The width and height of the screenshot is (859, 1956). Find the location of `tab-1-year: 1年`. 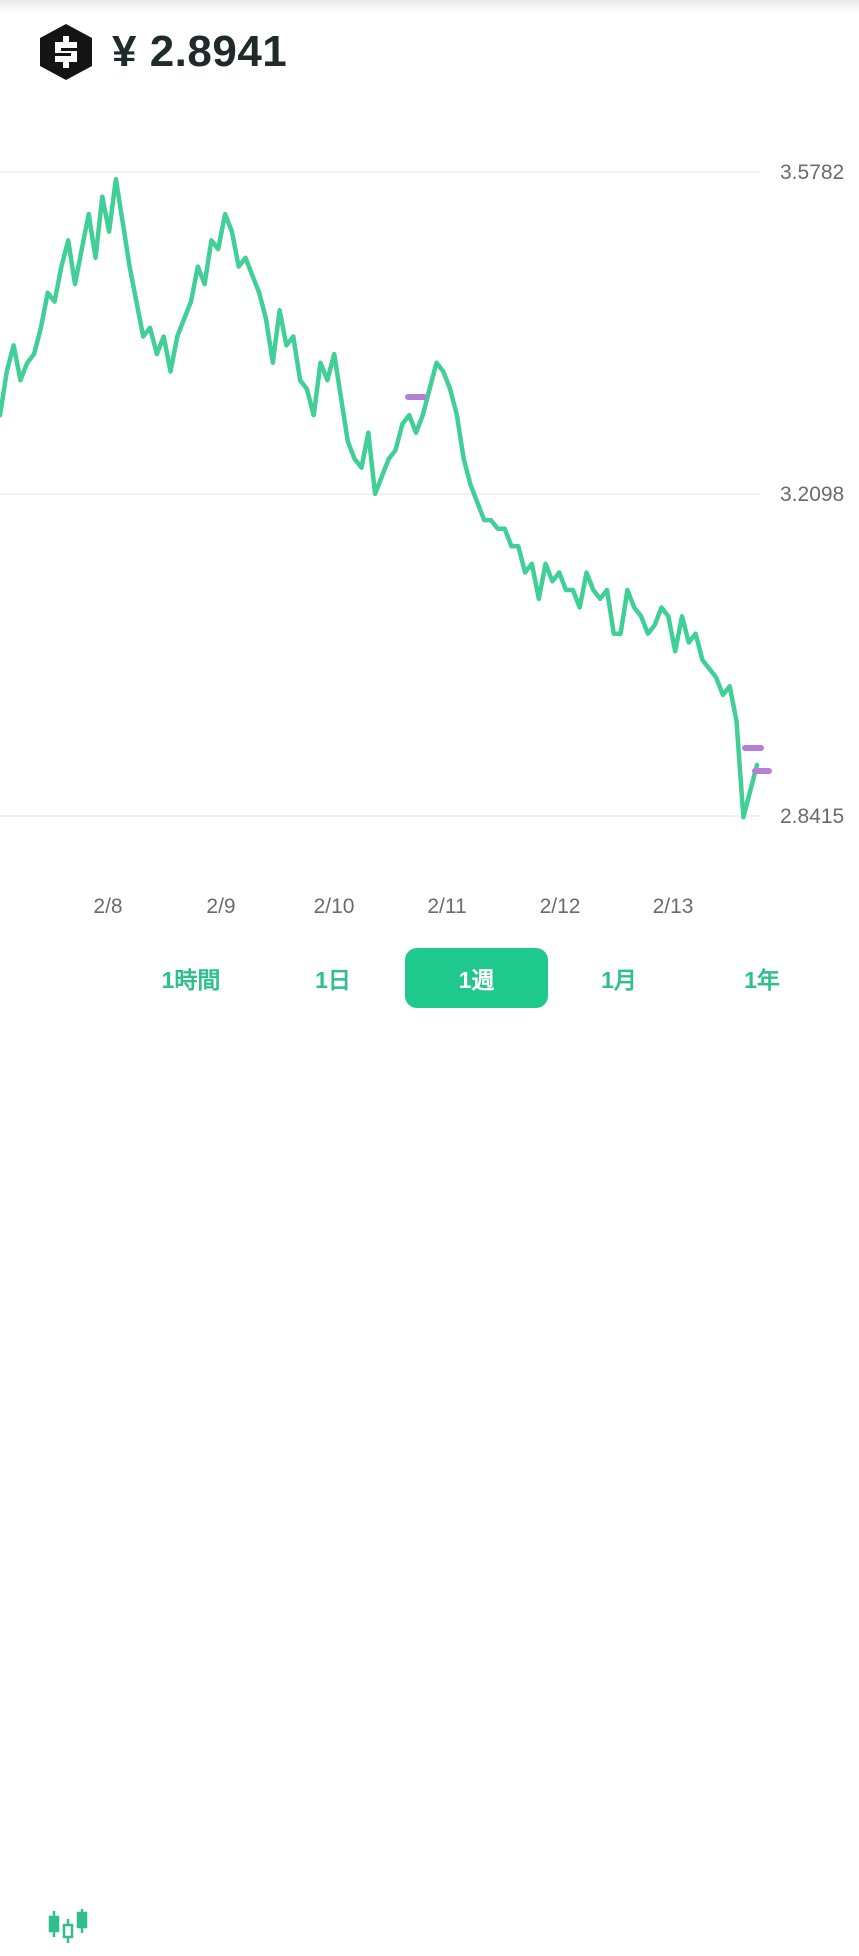

tab-1-year: 1年 is located at coordinates (762, 980).